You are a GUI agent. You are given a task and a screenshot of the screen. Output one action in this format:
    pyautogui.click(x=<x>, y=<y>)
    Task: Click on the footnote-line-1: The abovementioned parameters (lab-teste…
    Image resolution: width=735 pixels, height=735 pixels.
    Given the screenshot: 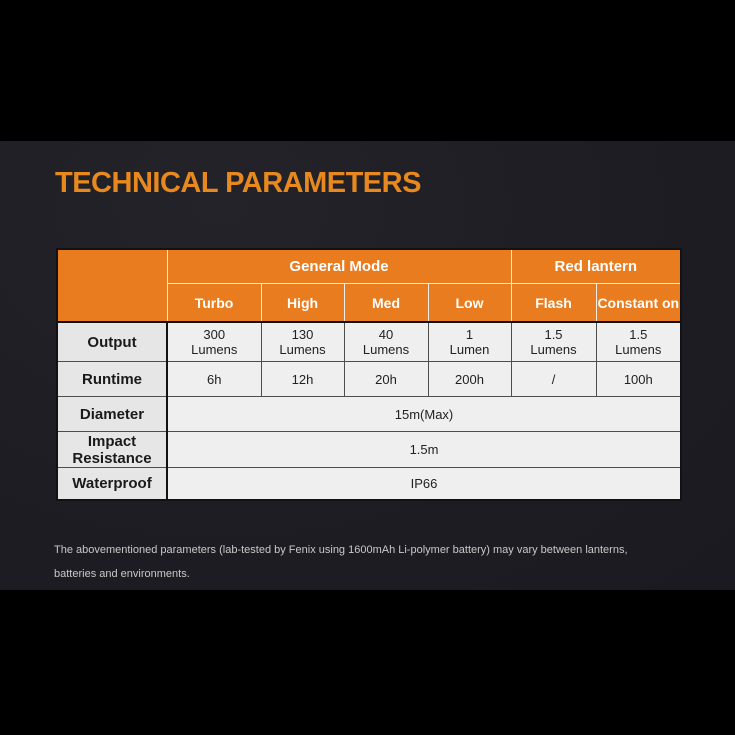 What is the action you would take?
    pyautogui.click(x=341, y=550)
    